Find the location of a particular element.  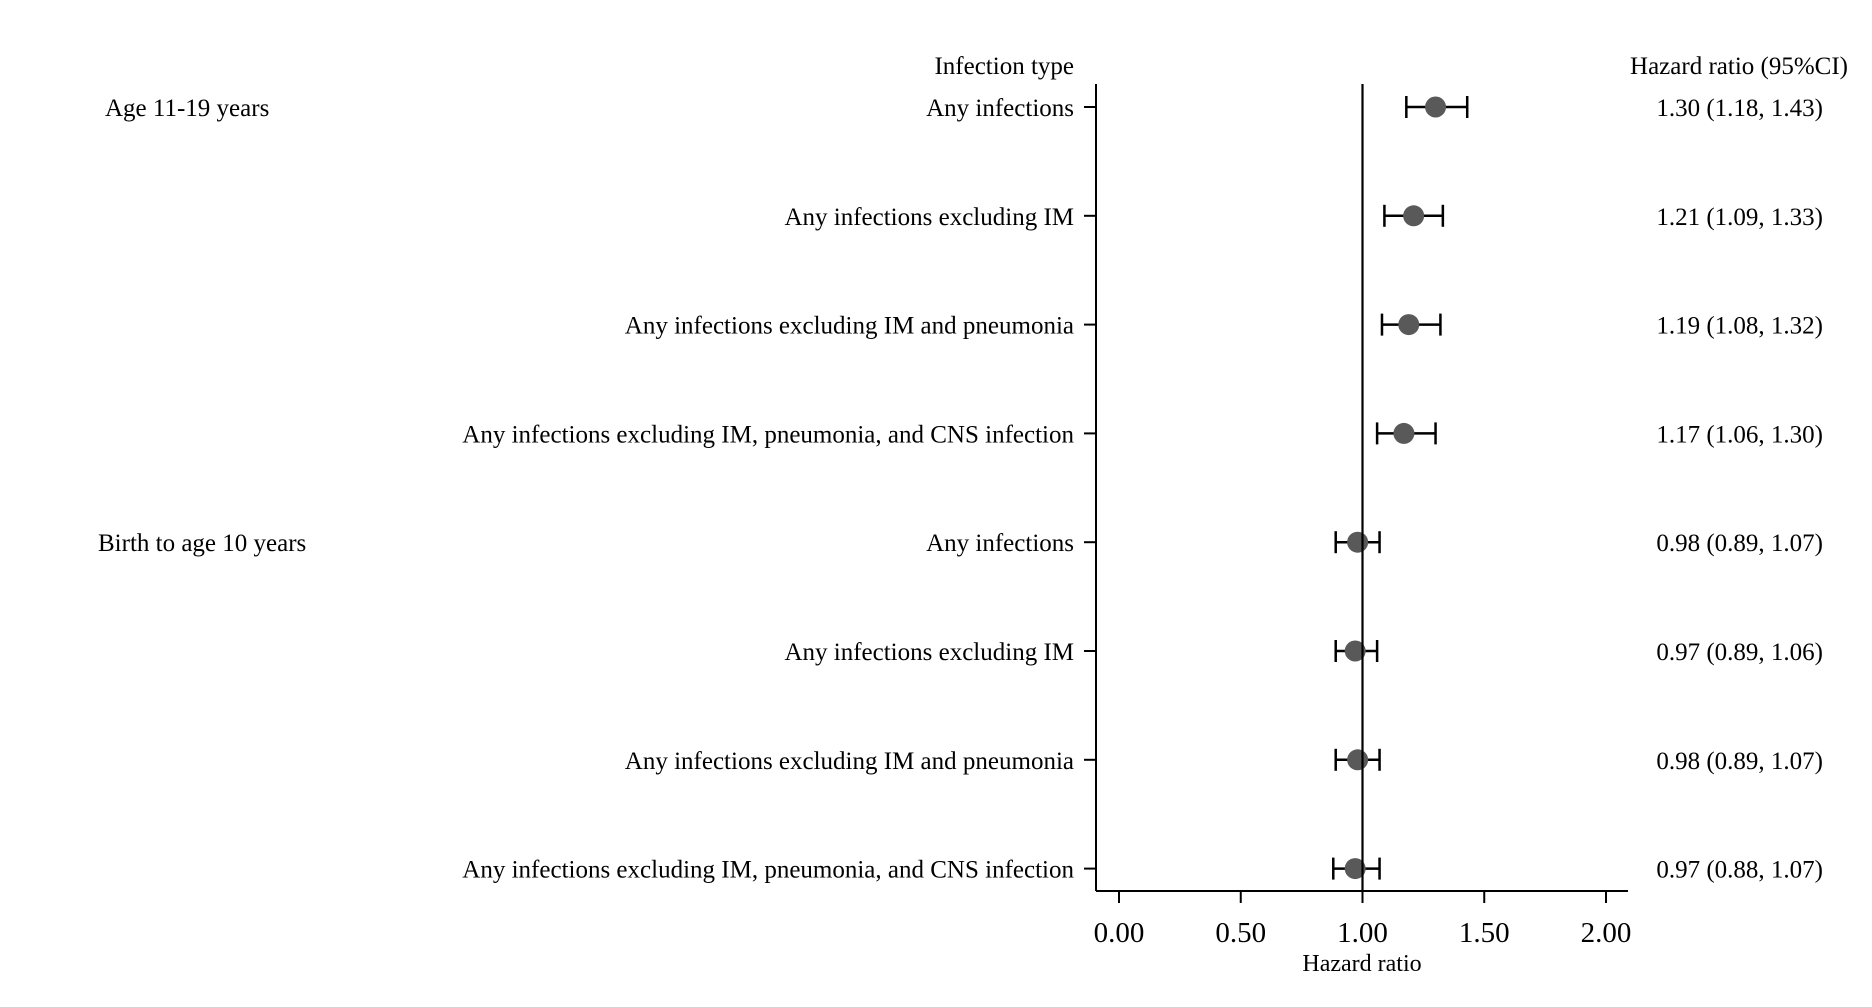

group-label-0: Age 11-19 years is located at coordinates (187, 108).